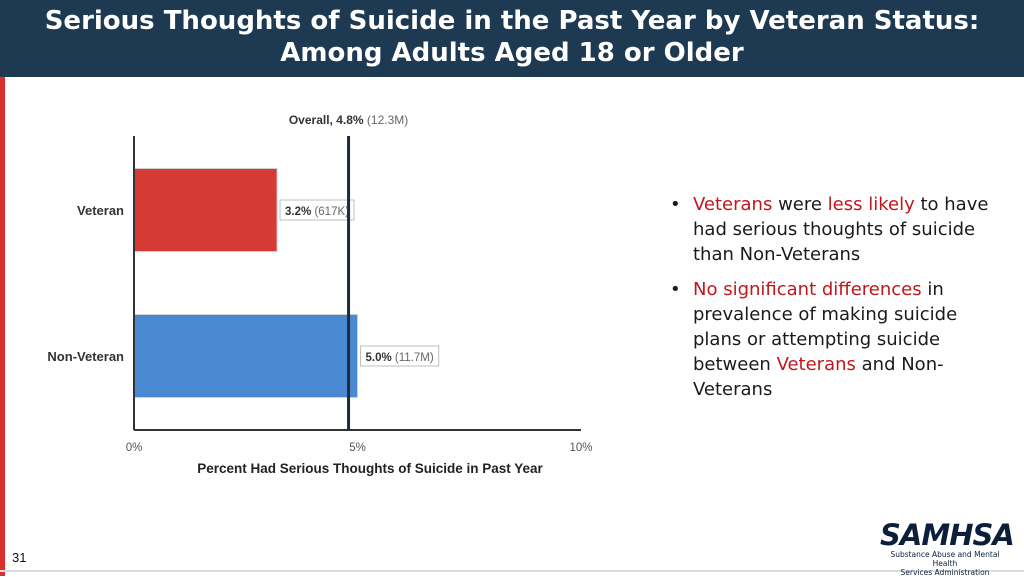 This screenshot has height=577, width=1024. Describe the element at coordinates (19, 557) in the screenshot. I see `page-number: 31` at that location.